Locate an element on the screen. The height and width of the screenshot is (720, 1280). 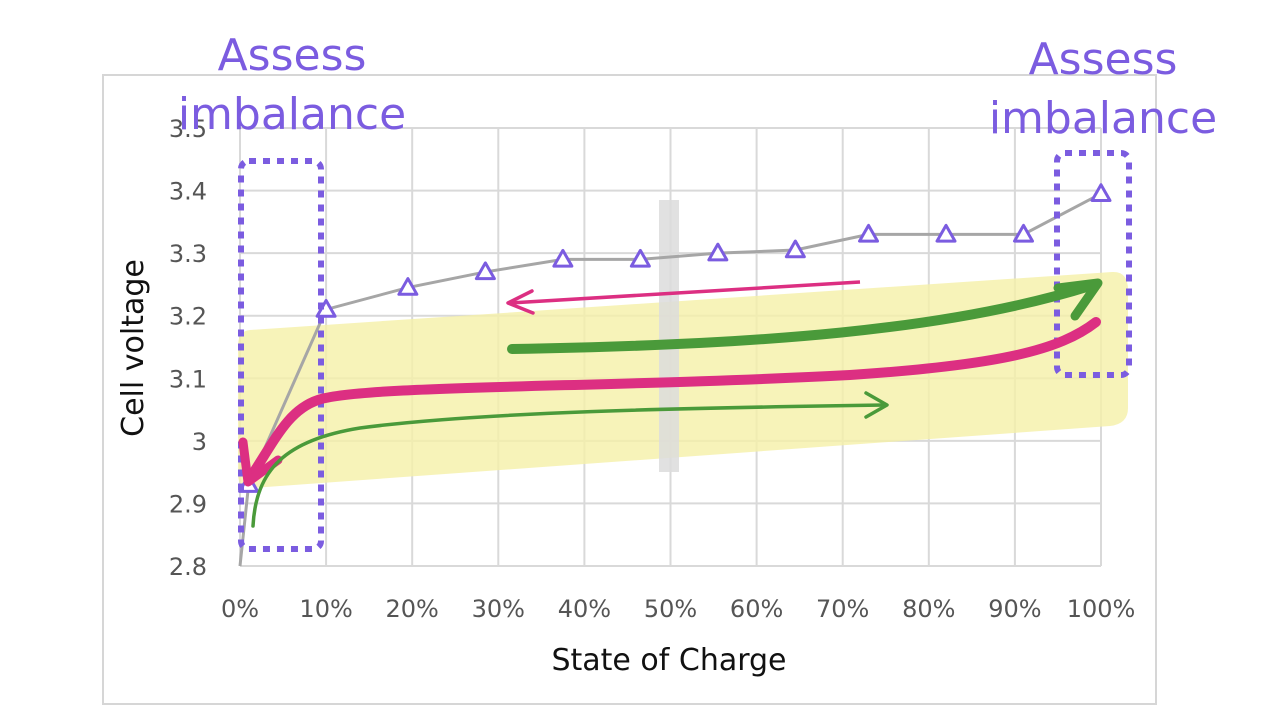
y-tick-label: 3 is located at coordinates (199, 442).